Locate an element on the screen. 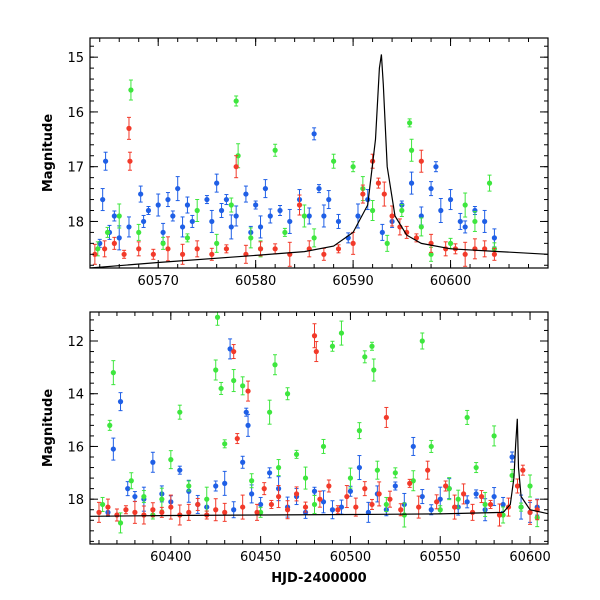 This screenshot has width=600, height=600. y-axis-label: Magnitude is located at coordinates (48, 428).